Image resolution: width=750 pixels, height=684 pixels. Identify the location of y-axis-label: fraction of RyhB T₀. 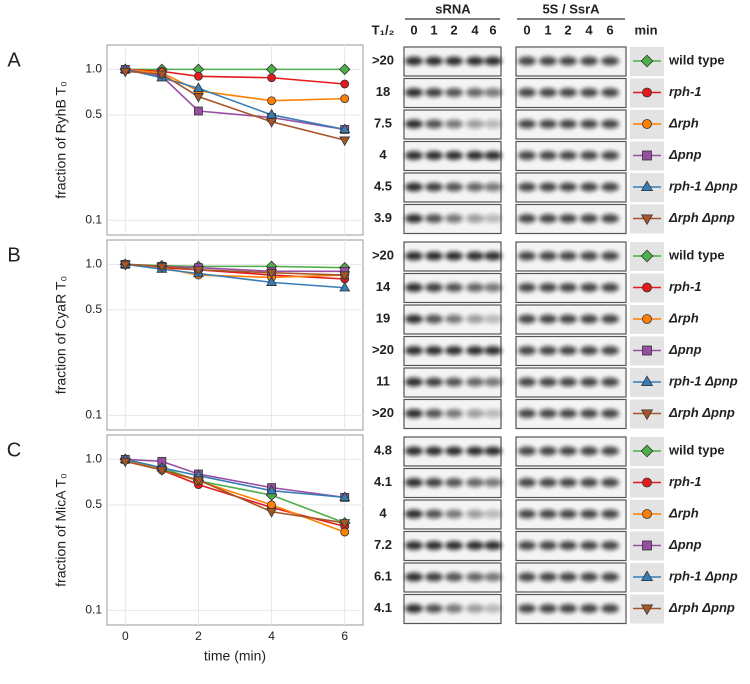
(61, 140).